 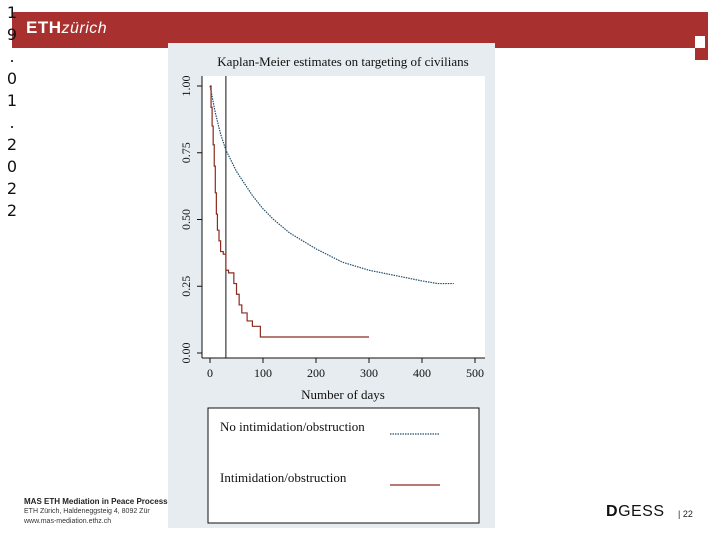 What do you see at coordinates (68, 521) in the screenshot?
I see `footer-line-3: www.mas-mediation.ethz.ch` at bounding box center [68, 521].